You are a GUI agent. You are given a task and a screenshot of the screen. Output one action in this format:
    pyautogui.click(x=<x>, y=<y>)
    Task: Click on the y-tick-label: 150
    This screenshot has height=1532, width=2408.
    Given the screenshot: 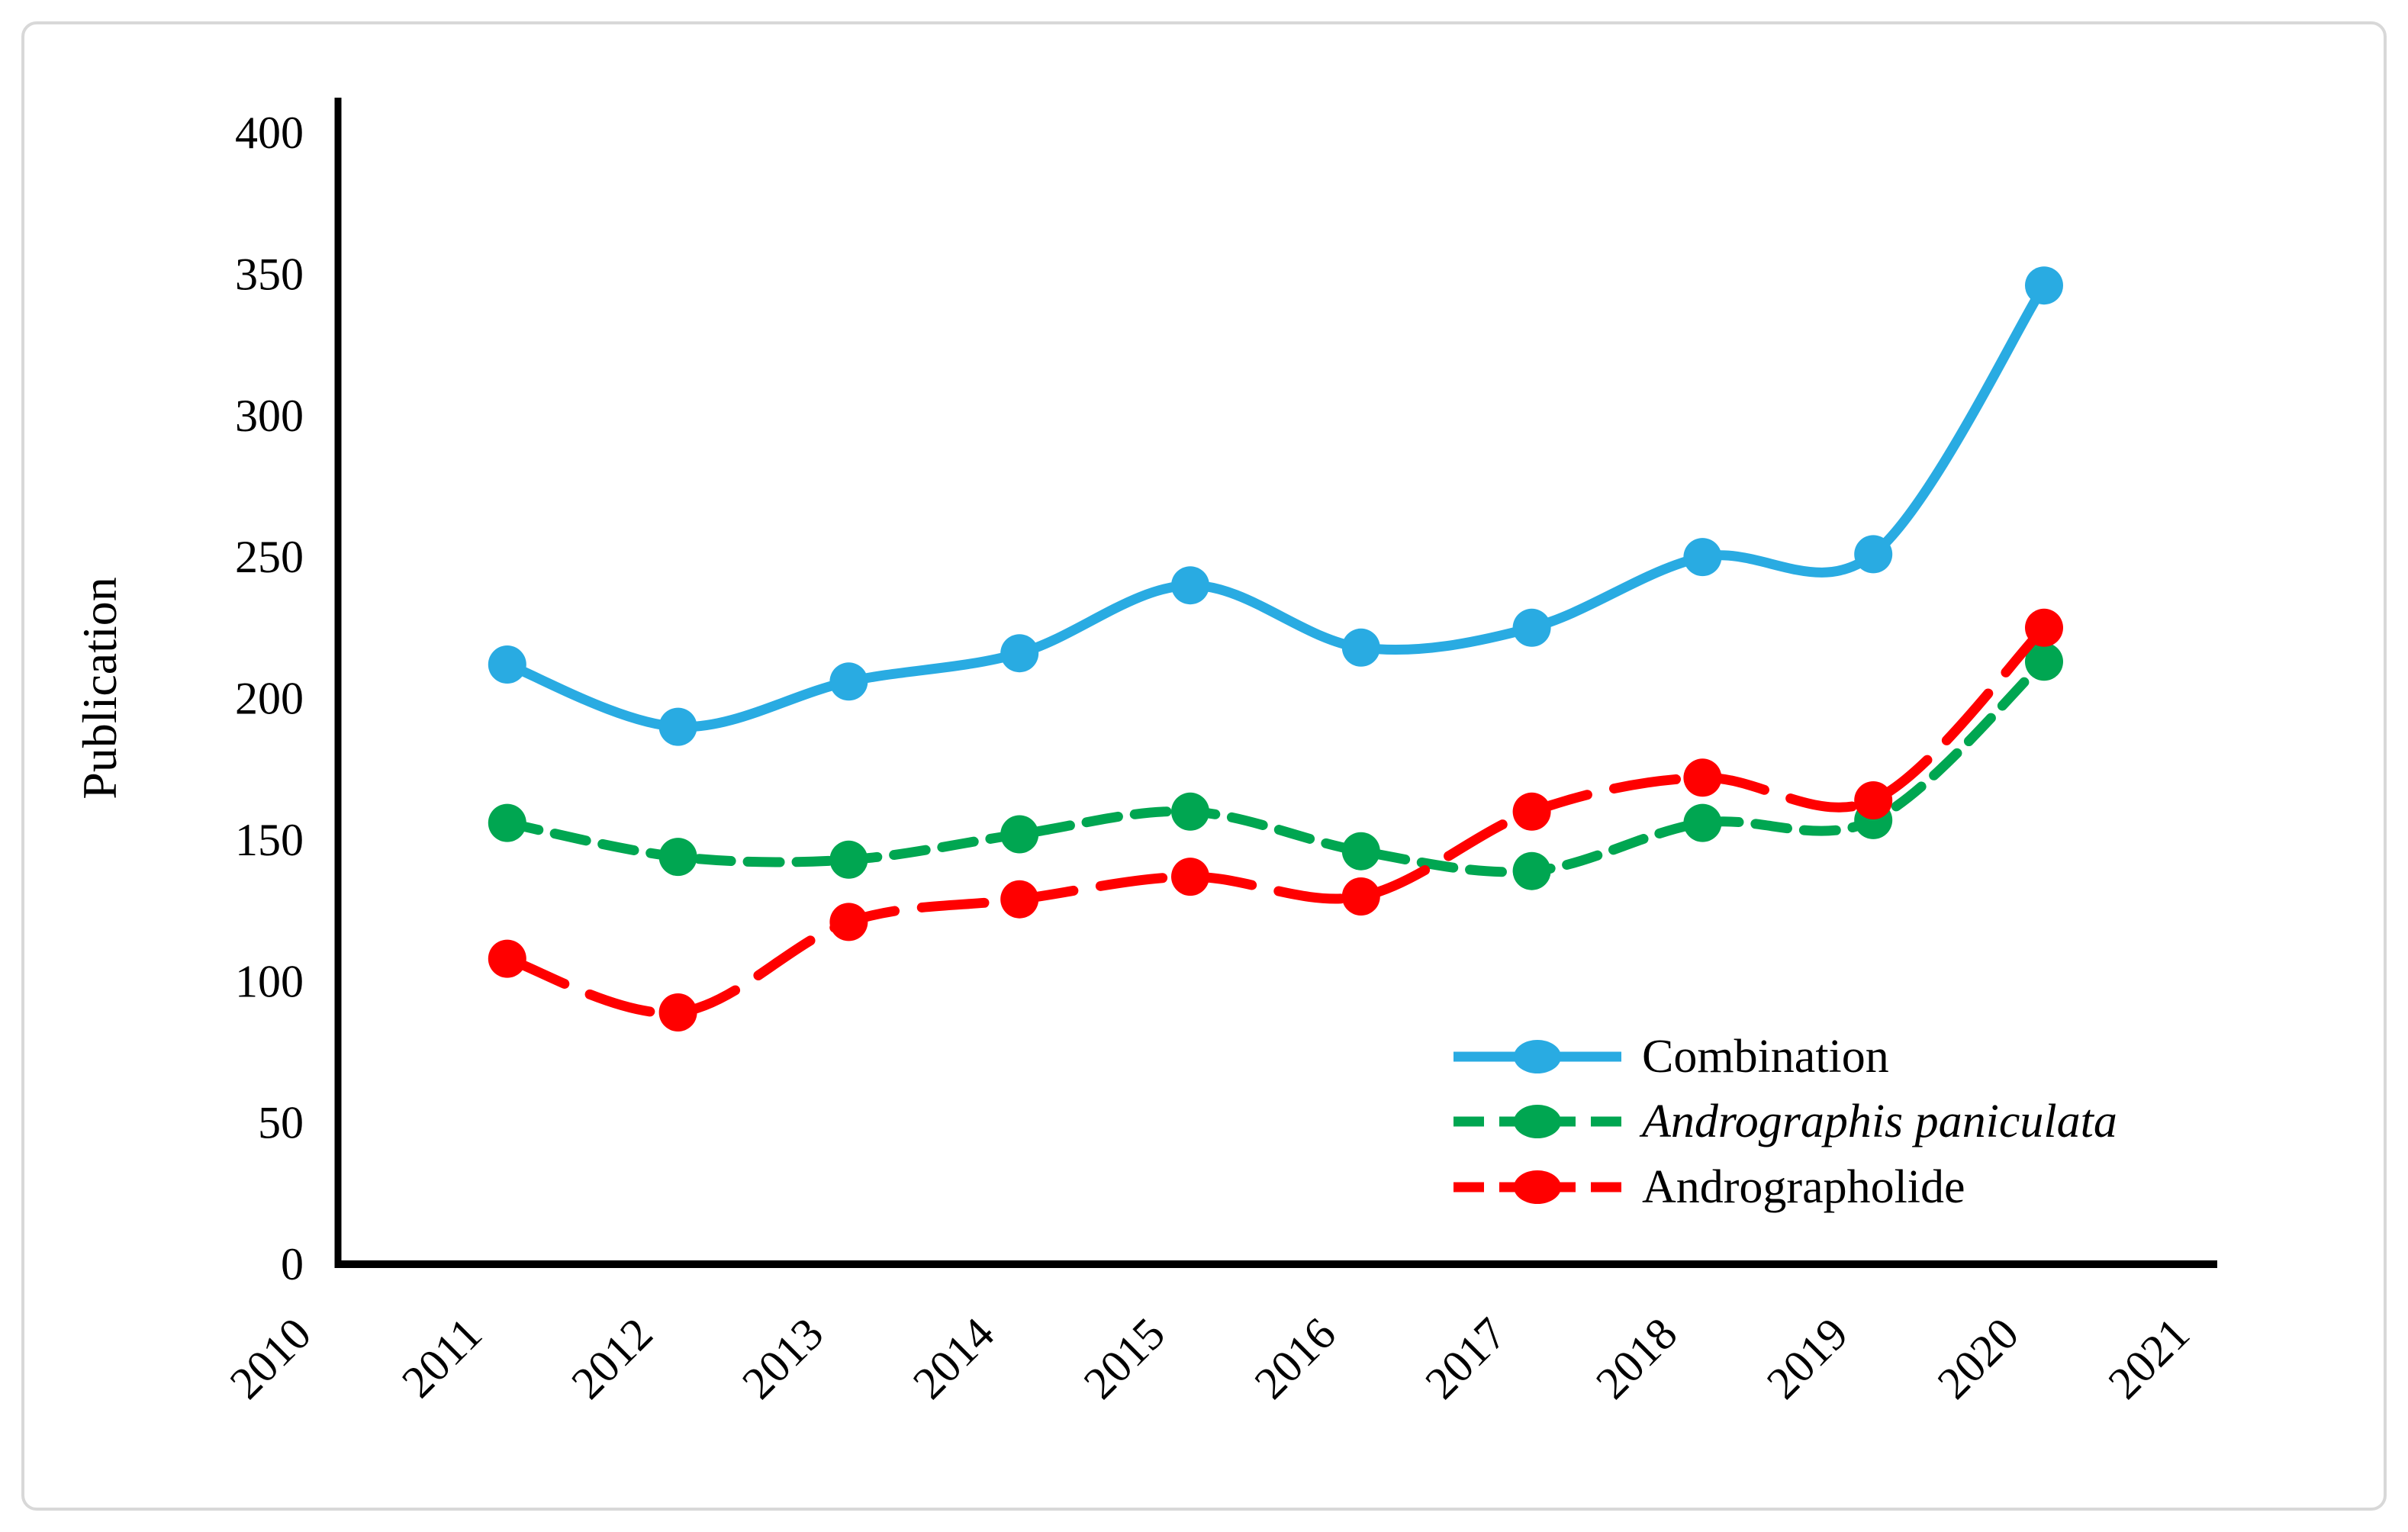 What is the action you would take?
    pyautogui.click(x=269, y=840)
    